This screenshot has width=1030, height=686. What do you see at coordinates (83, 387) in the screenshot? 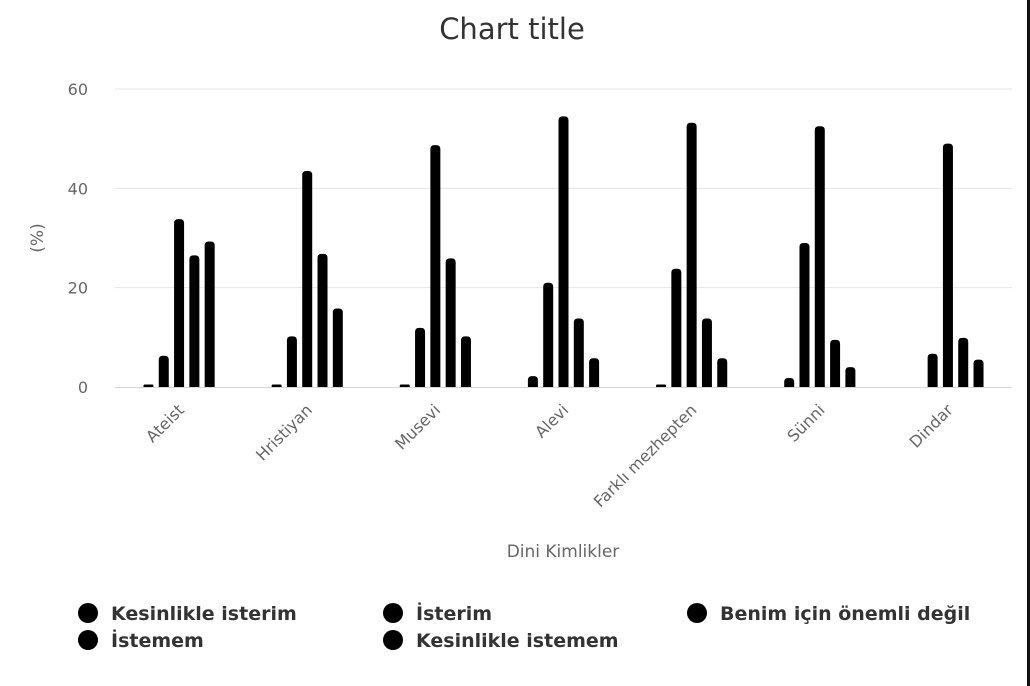
I see `y-tick-label: 0` at bounding box center [83, 387].